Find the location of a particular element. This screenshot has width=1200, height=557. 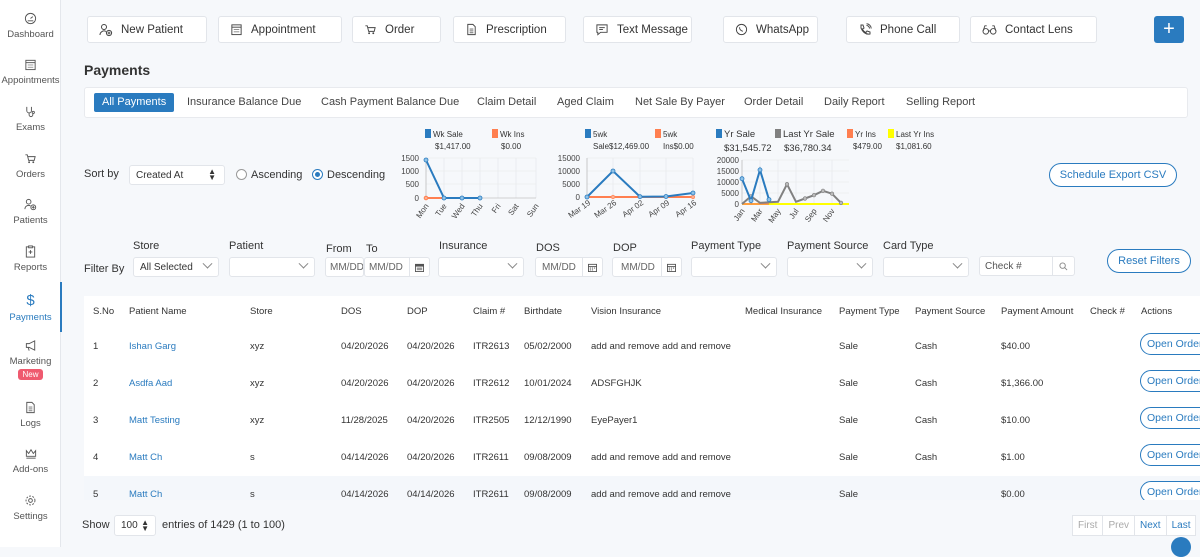

last-page-button: Last is located at coordinates (1181, 525).